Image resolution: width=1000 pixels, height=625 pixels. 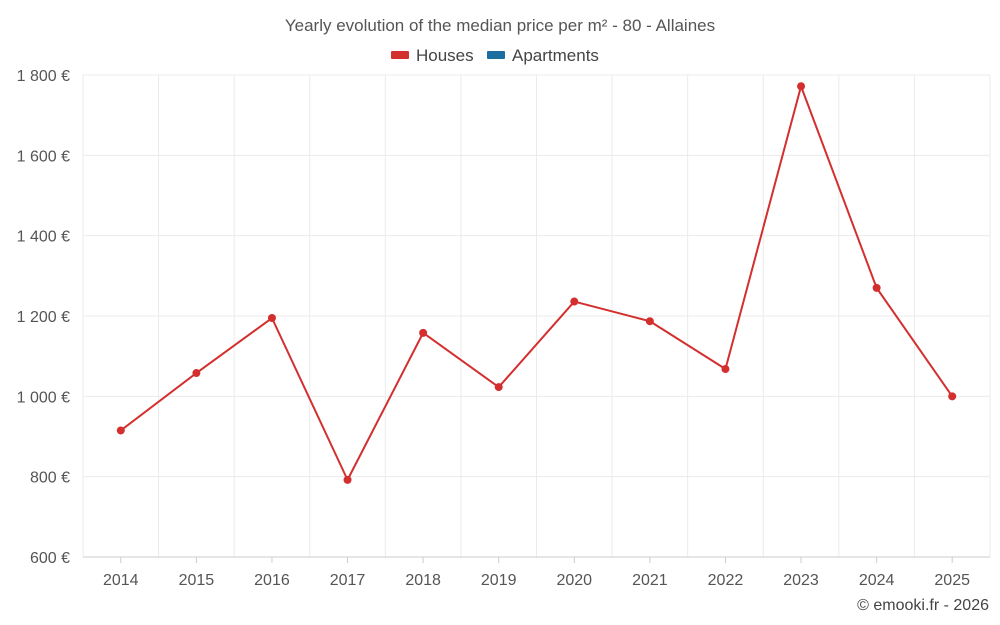 What do you see at coordinates (726, 580) in the screenshot?
I see `x-tick-label: 2022` at bounding box center [726, 580].